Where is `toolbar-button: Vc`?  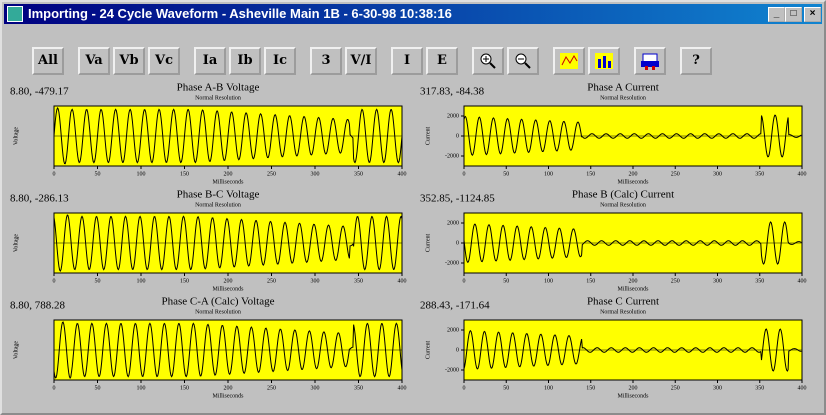 toolbar-button: Vc is located at coordinates (164, 61).